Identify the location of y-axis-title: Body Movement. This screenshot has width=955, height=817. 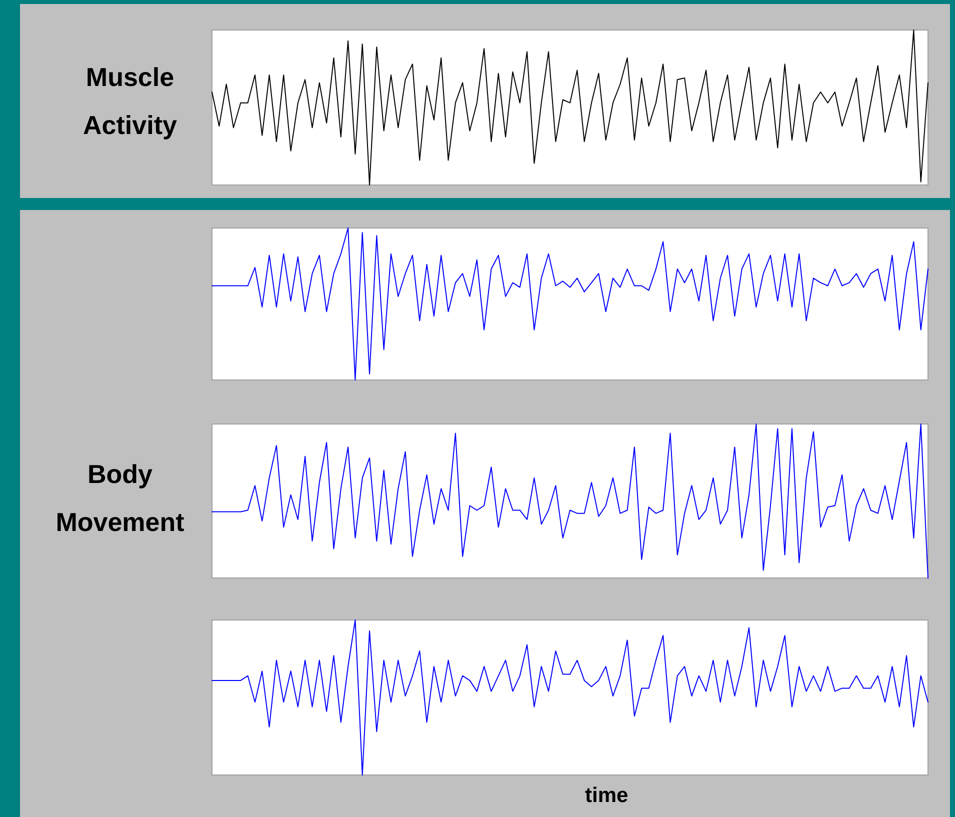
(120, 498).